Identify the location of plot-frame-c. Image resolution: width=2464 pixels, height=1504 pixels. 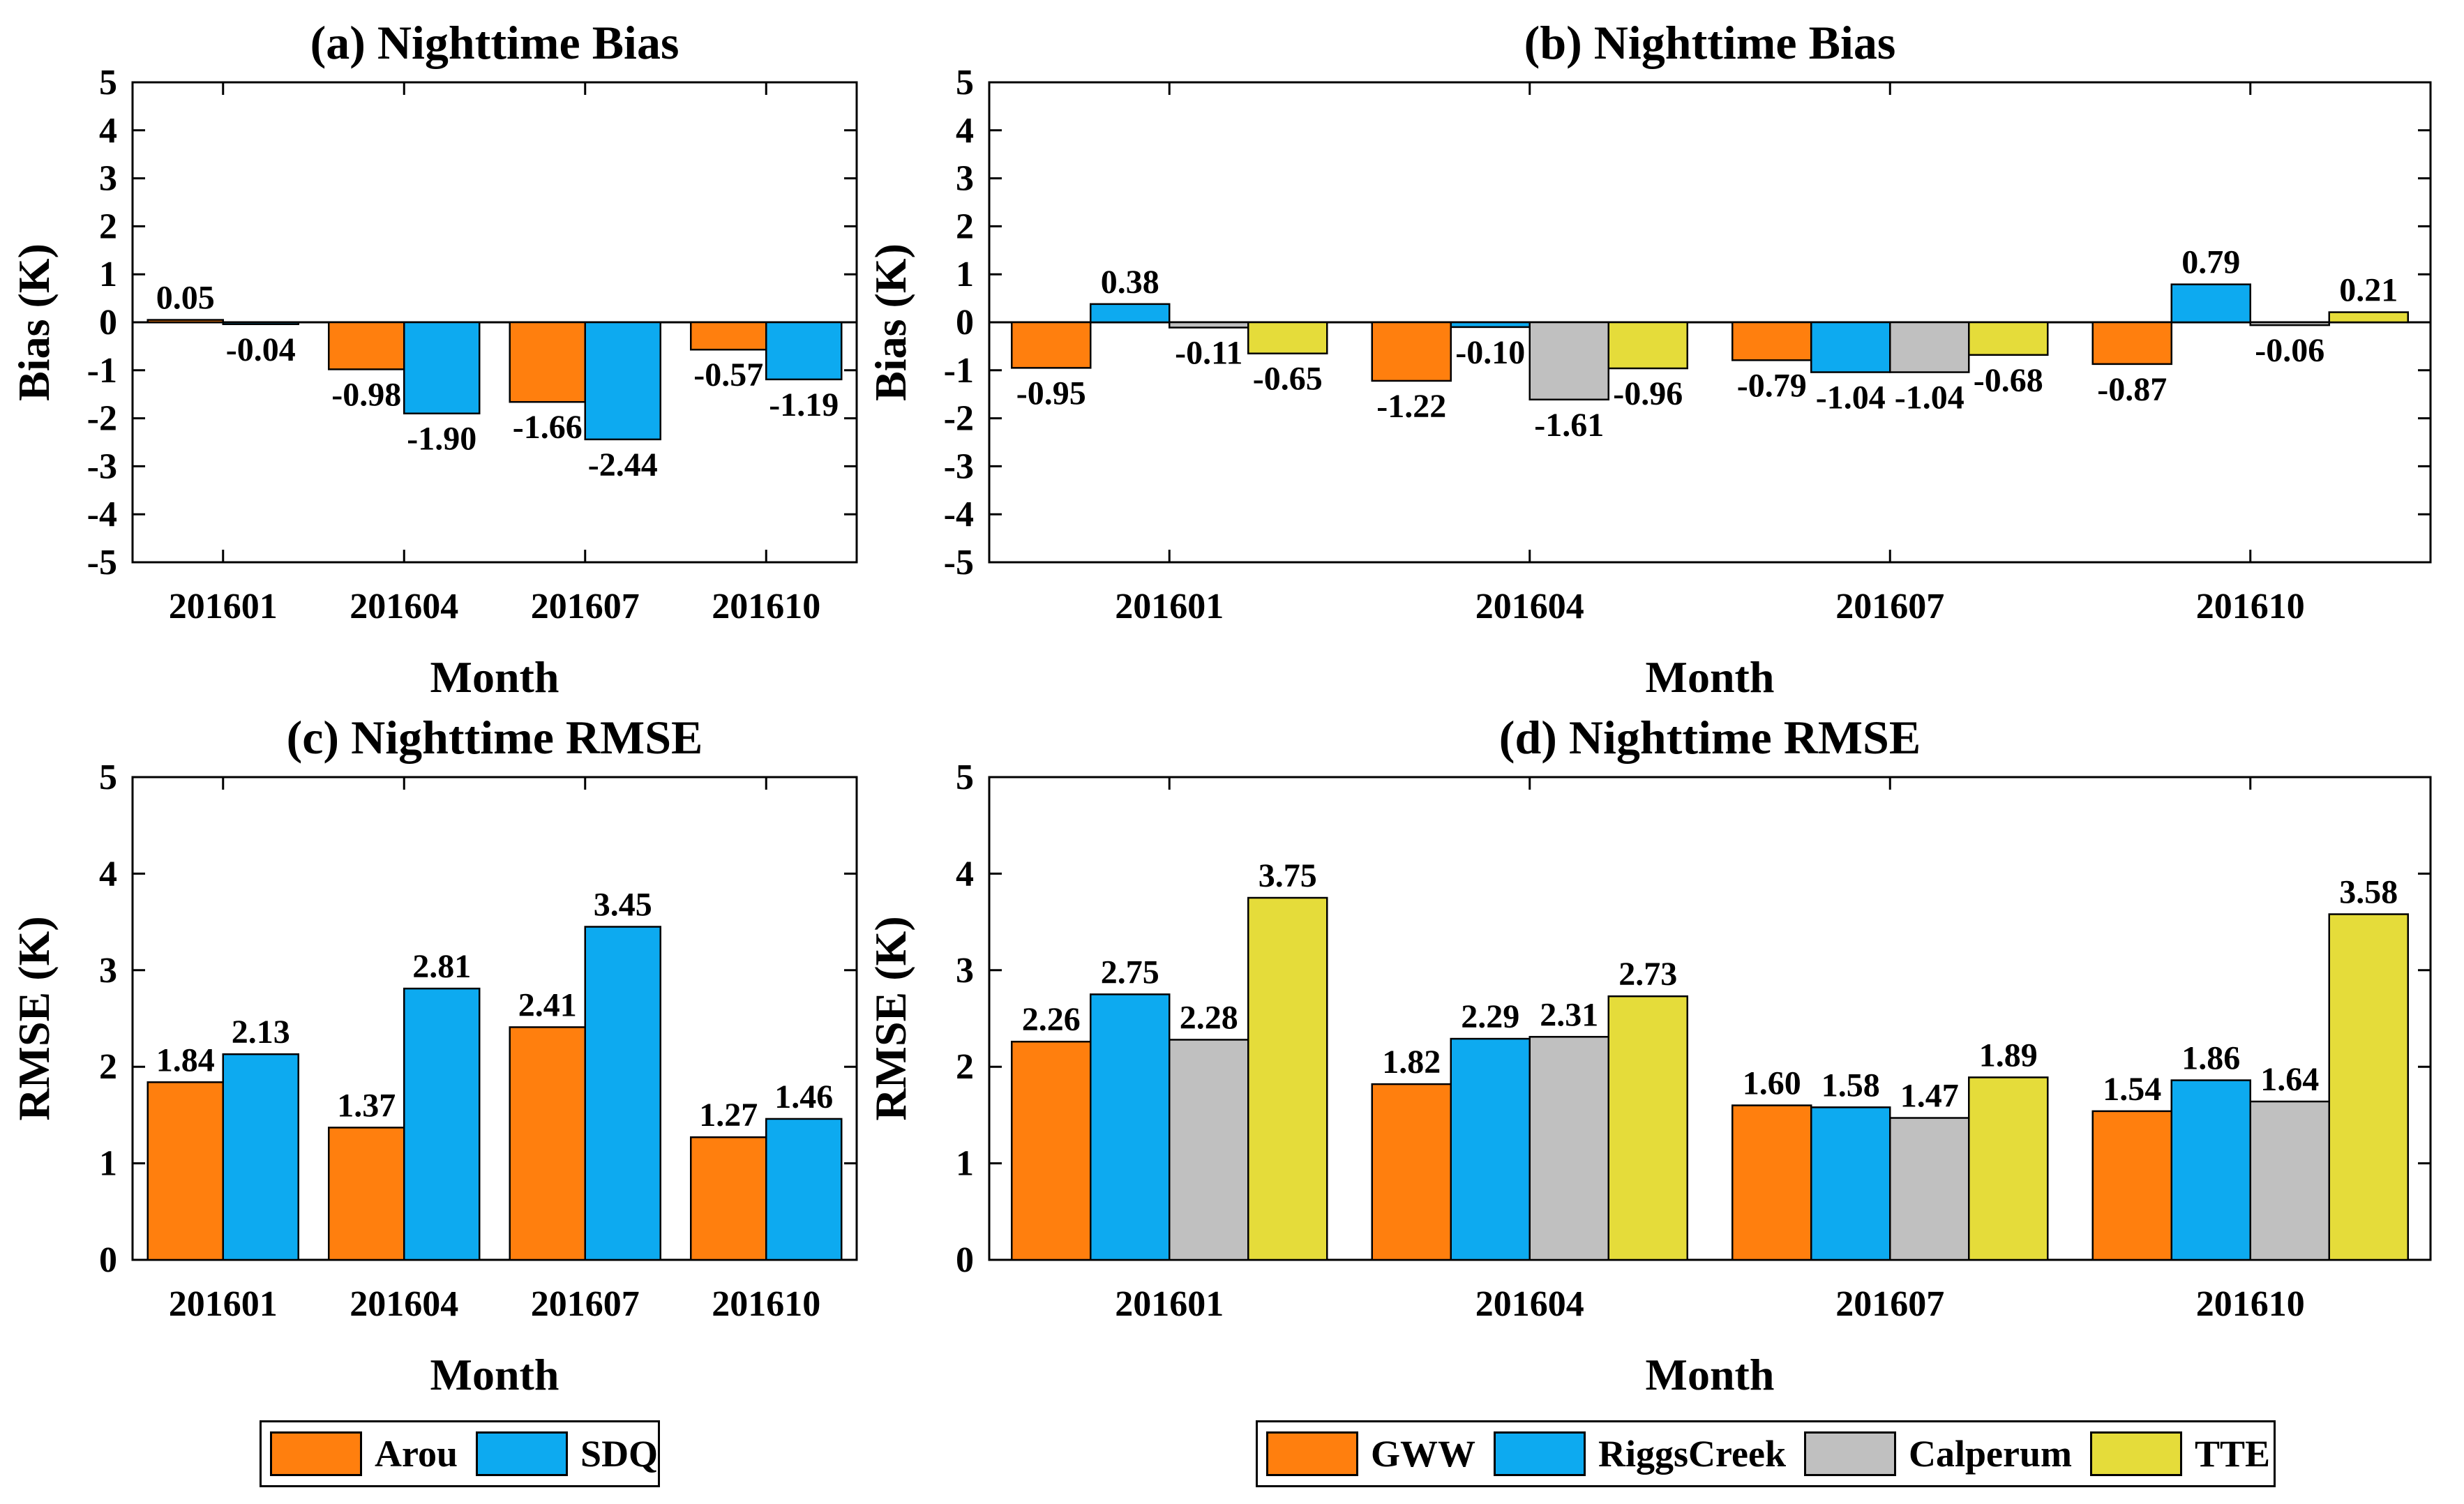
(495, 1018).